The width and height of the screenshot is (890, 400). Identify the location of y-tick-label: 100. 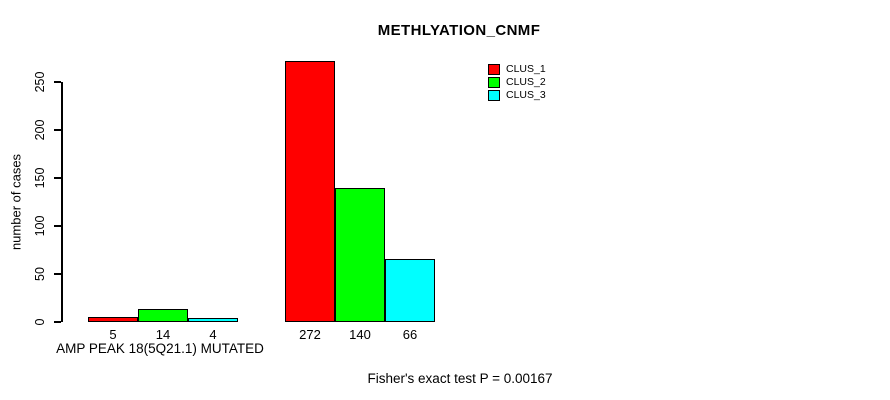
(40, 226).